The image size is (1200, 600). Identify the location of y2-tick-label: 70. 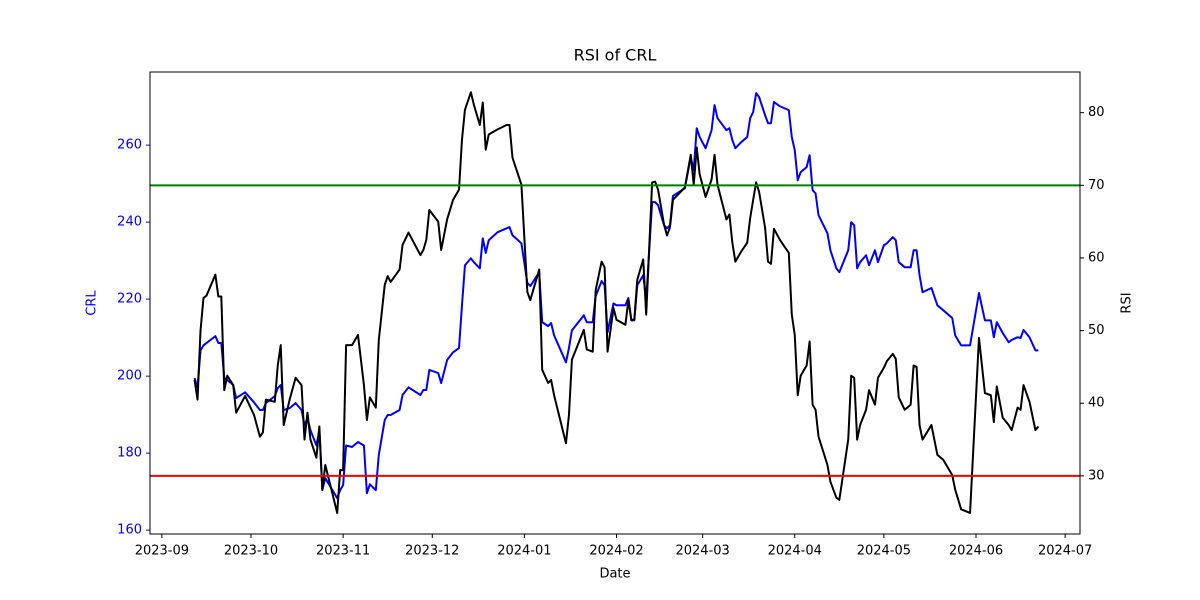
(1096, 185).